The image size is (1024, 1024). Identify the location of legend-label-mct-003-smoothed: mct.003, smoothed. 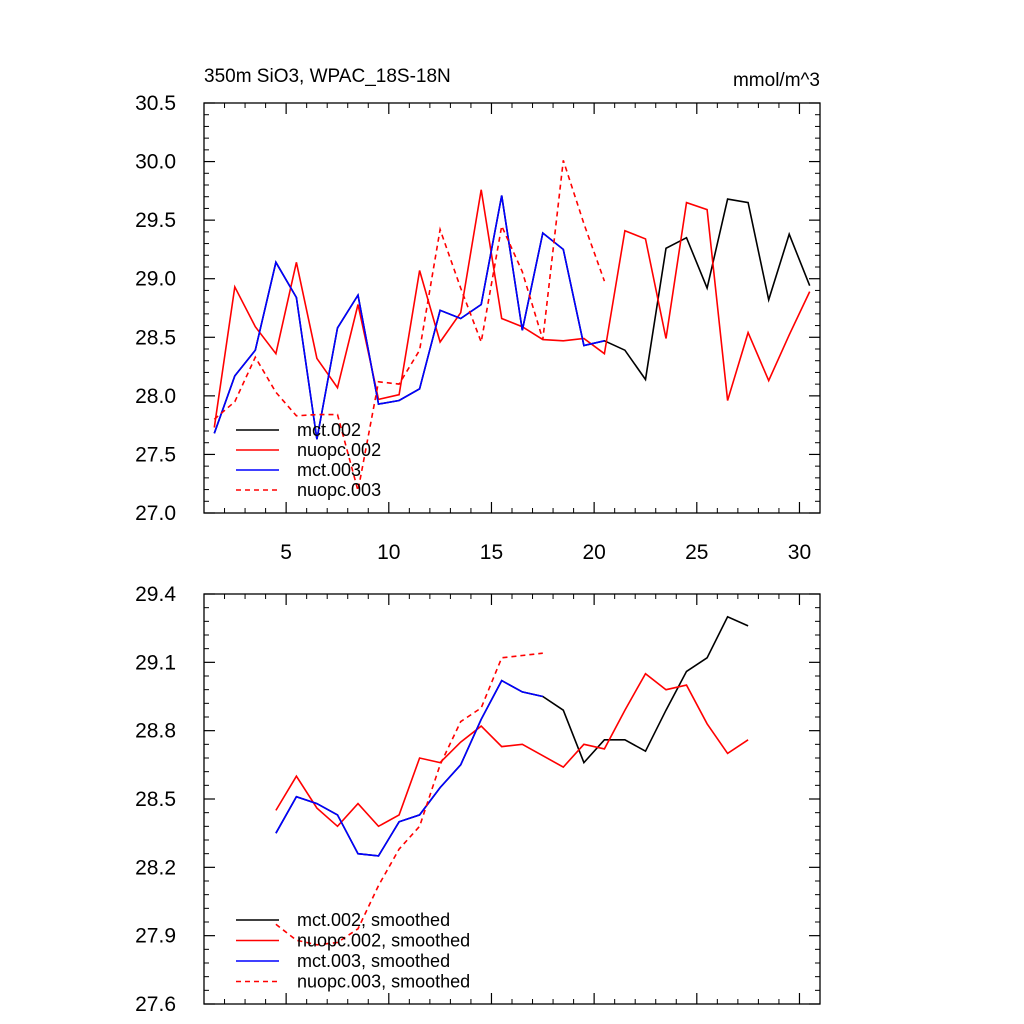
(373, 961).